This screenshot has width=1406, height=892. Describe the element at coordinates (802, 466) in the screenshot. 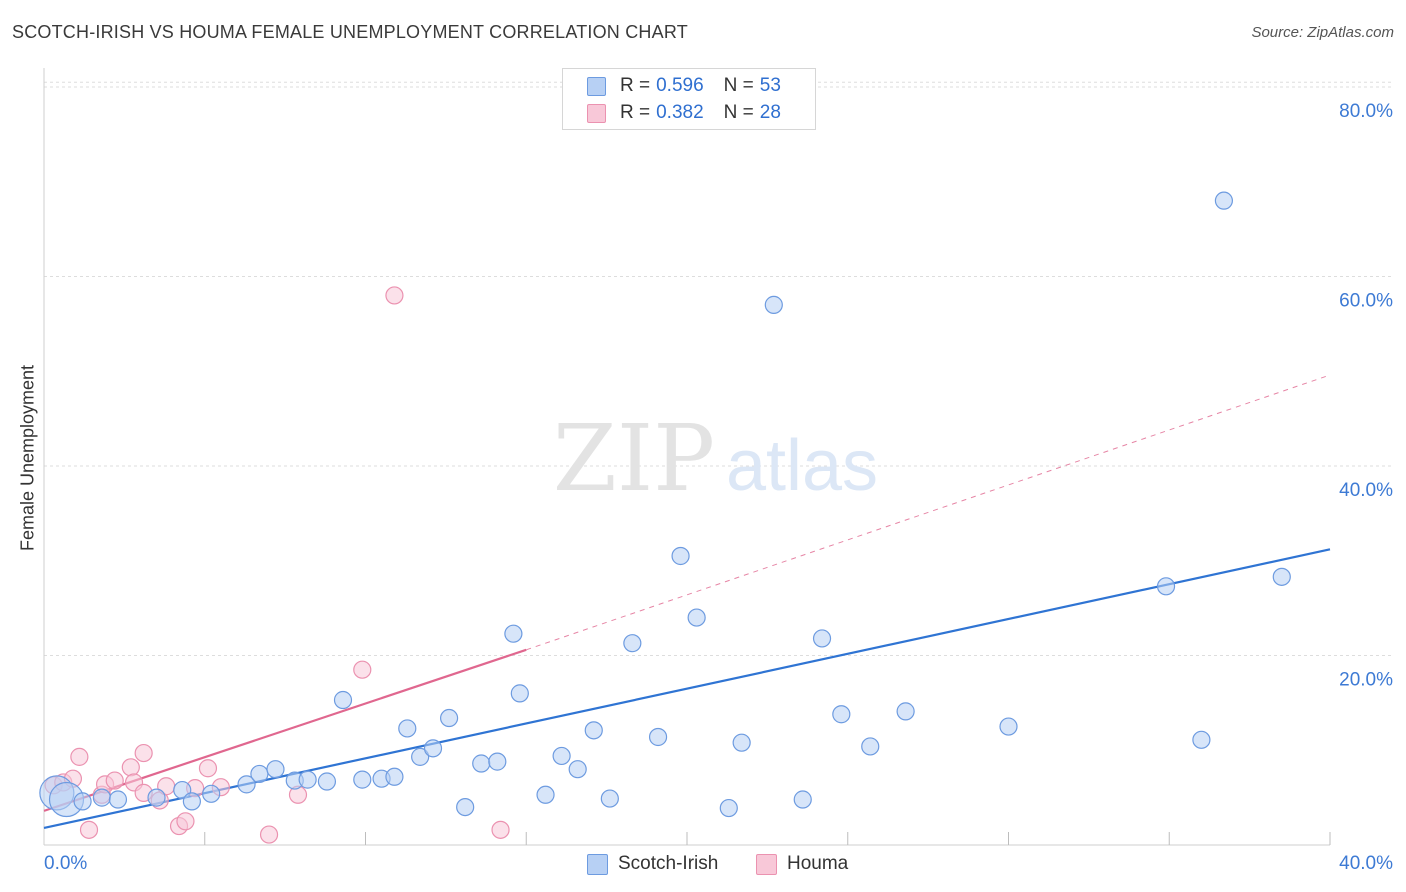

I see `watermark-atlas: atlas` at that location.